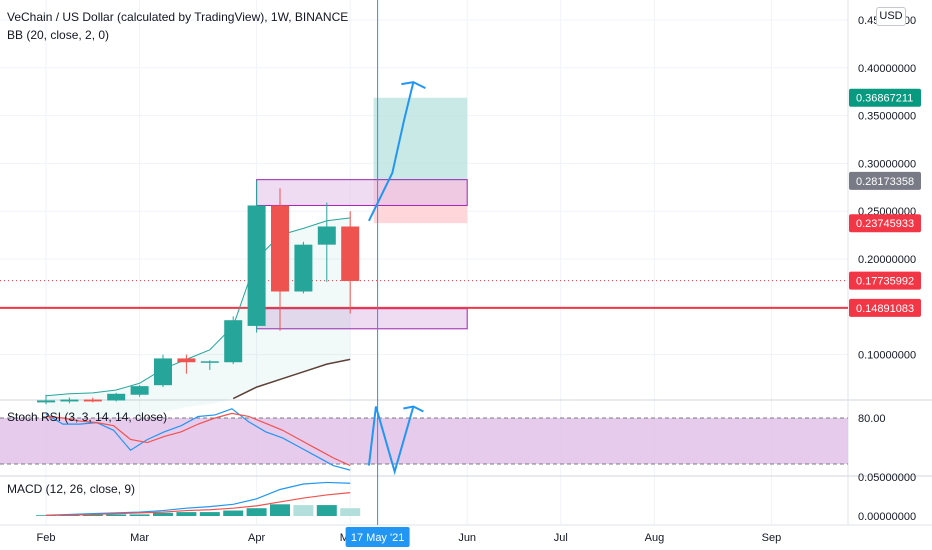 The width and height of the screenshot is (932, 550). Describe the element at coordinates (198, 504) in the screenshot. I see `macd-signal-line` at that location.